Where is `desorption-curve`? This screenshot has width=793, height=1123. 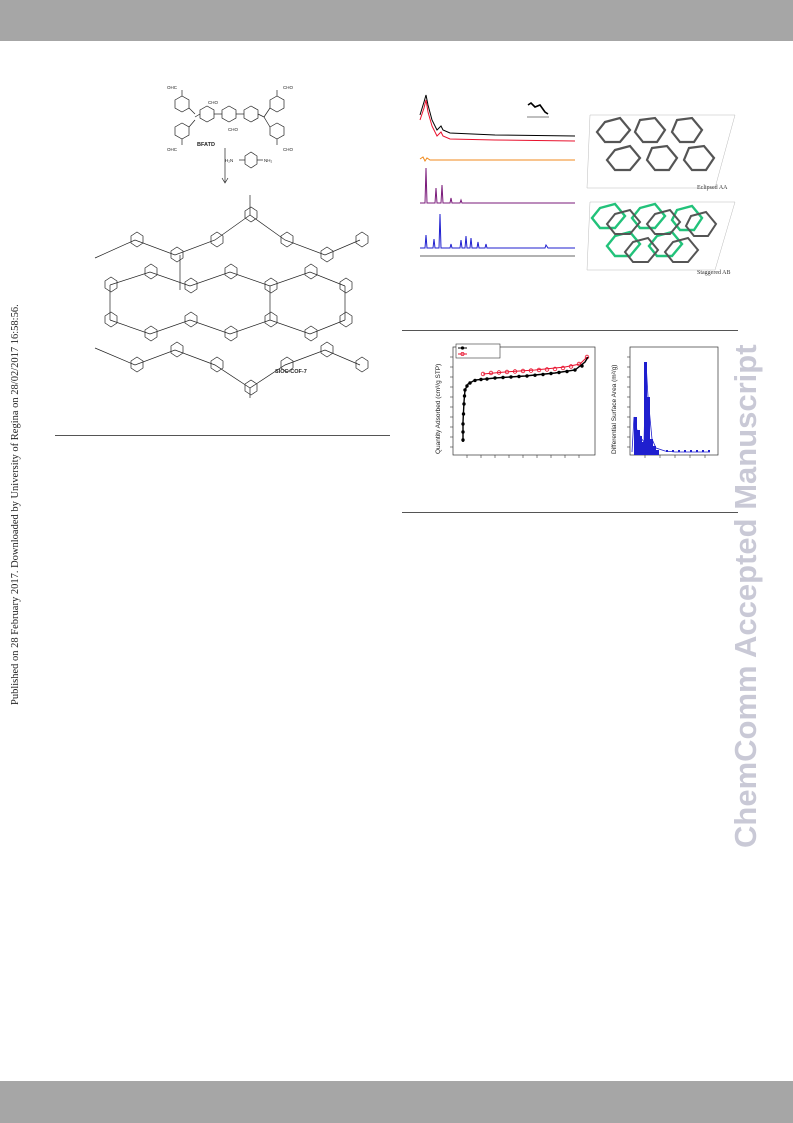 desorption-curve is located at coordinates (535, 365).